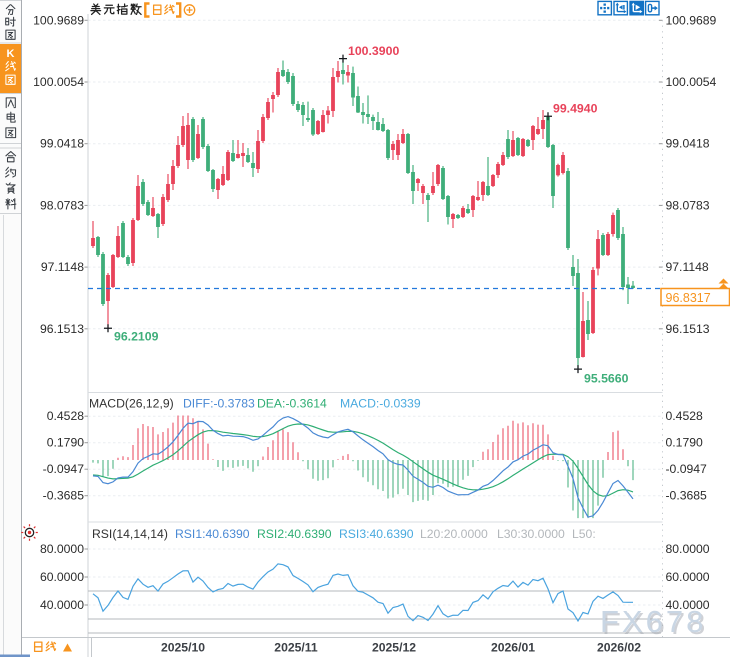 The width and height of the screenshot is (730, 662). What do you see at coordinates (131, 404) in the screenshot?
I see `svg-text: MACD(26,12,9)` at bounding box center [131, 404].